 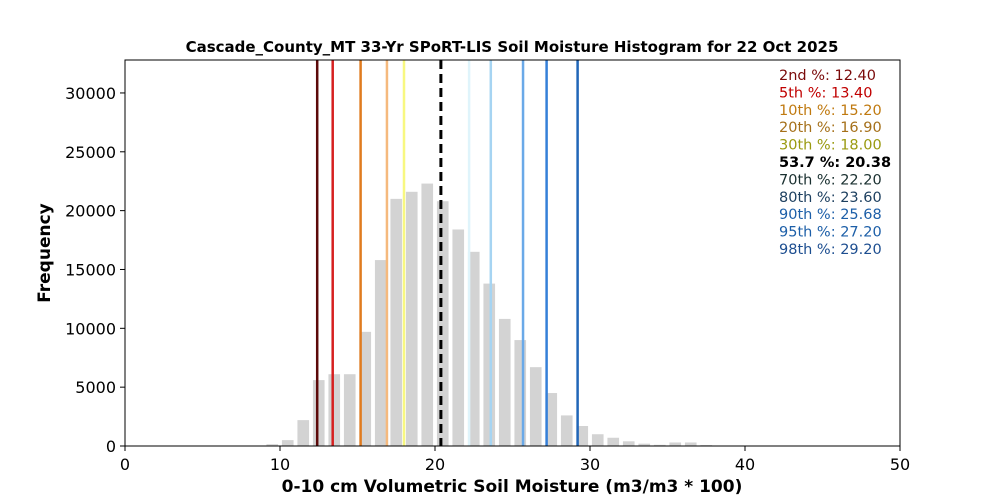 What do you see at coordinates (830, 128) in the screenshot?
I see `legend-entry: 20th %: 16.90` at bounding box center [830, 128].